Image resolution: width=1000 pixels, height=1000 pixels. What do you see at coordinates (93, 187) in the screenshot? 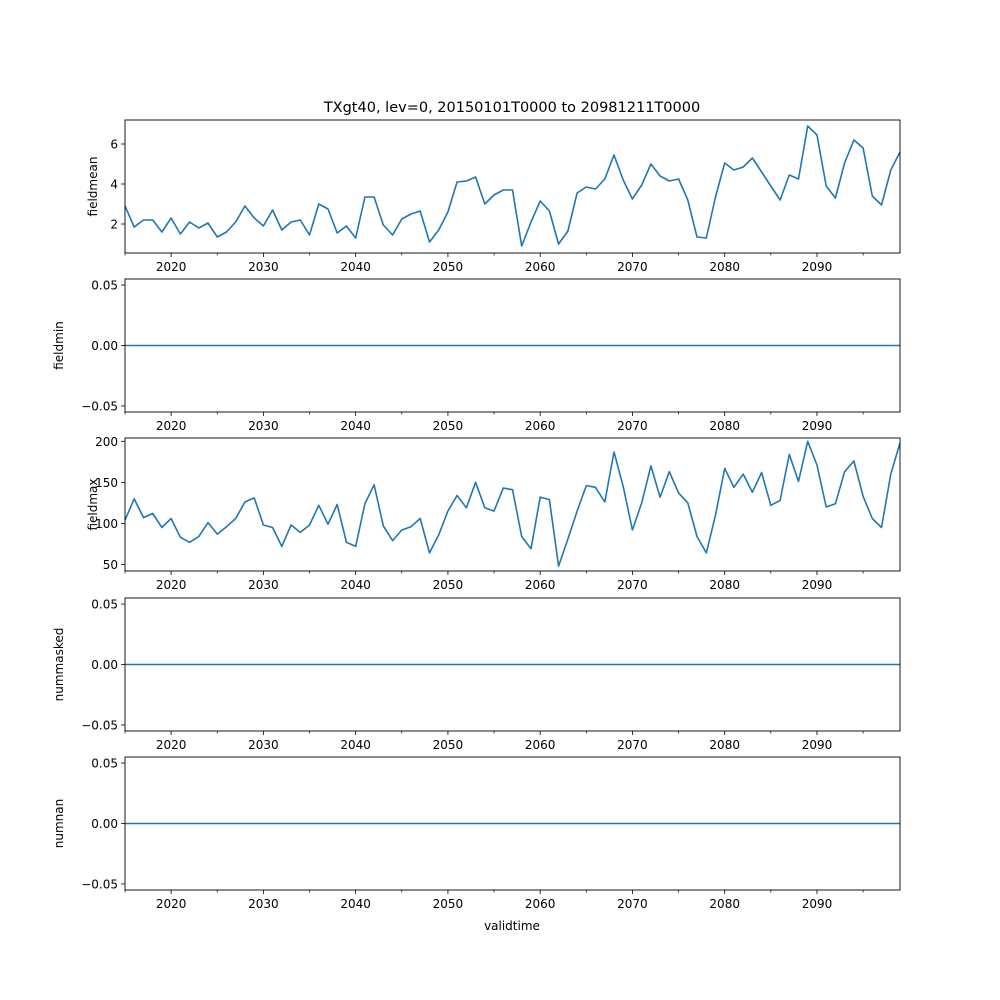
I see `y-axis-label-fieldmean: fieldmean` at bounding box center [93, 187].